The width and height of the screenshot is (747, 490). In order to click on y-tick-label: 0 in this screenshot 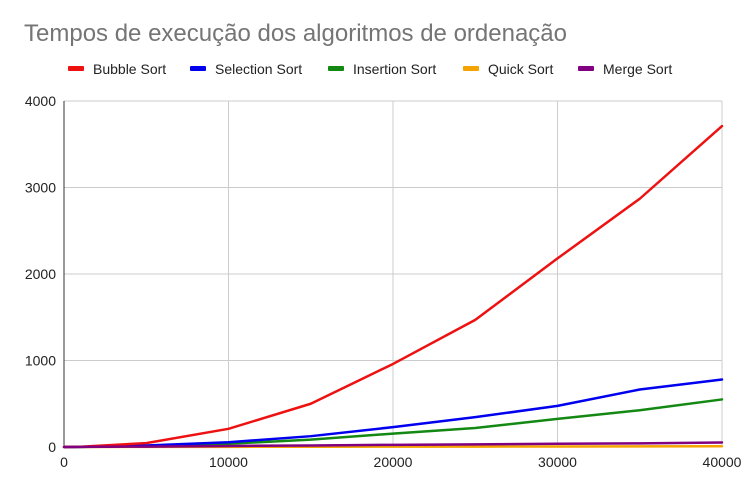, I will do `click(52, 447)`.